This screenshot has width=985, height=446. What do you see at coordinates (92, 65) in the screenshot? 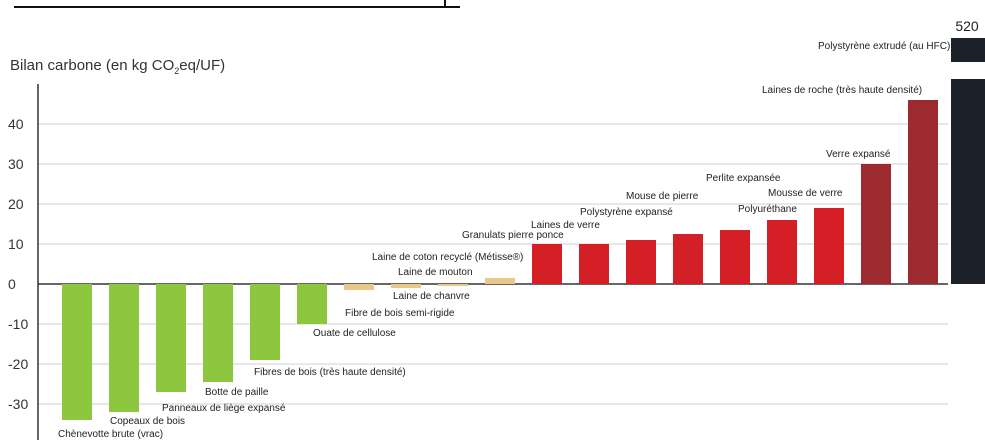
I see `y-axis-label-main: Bilan carbone (en kg CO` at bounding box center [92, 65].